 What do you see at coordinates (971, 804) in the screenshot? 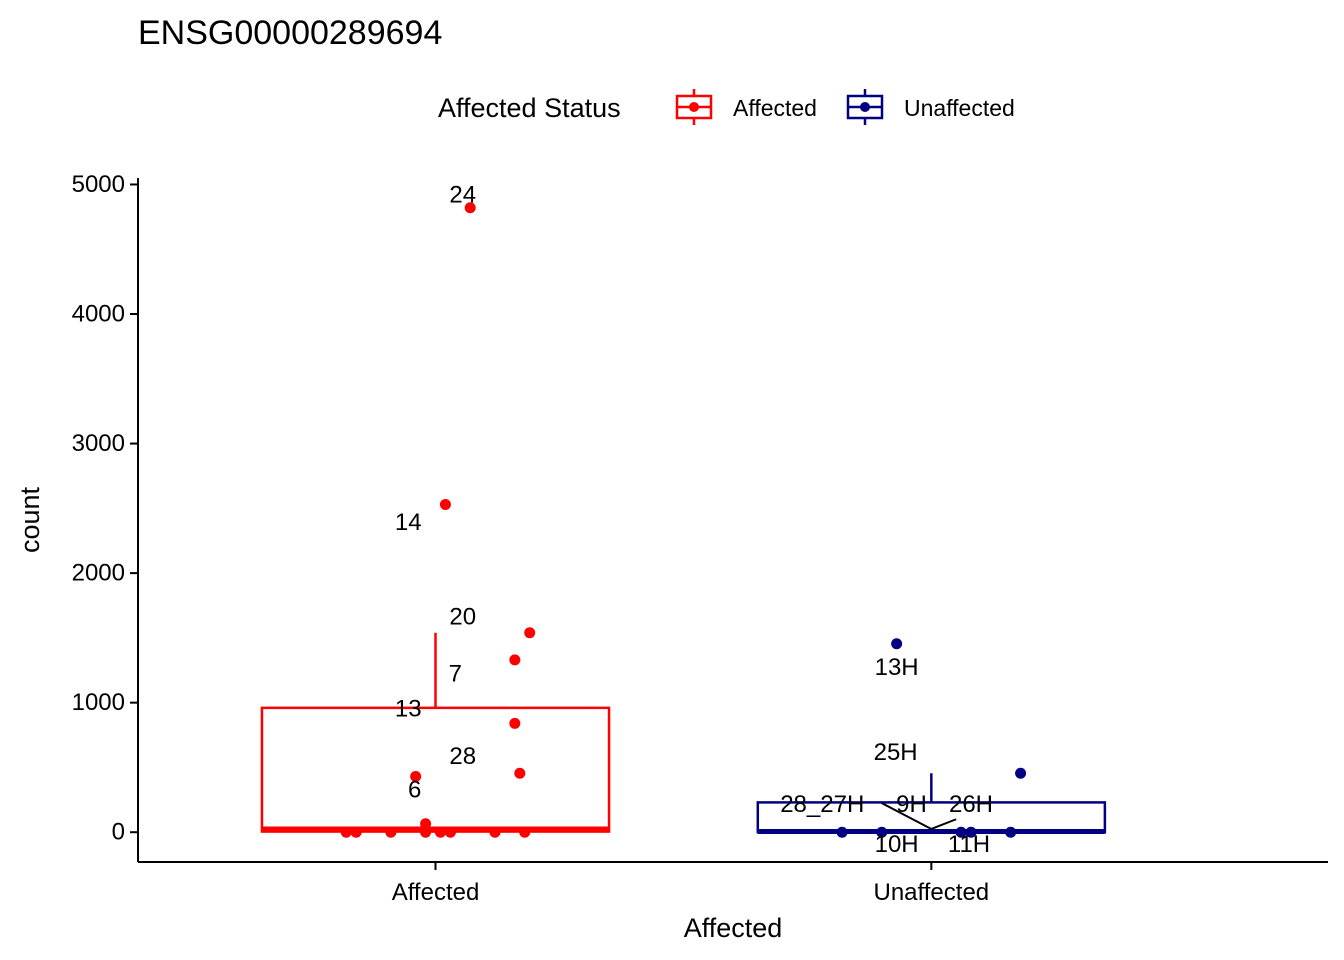
I see `point-label: 26H` at bounding box center [971, 804].